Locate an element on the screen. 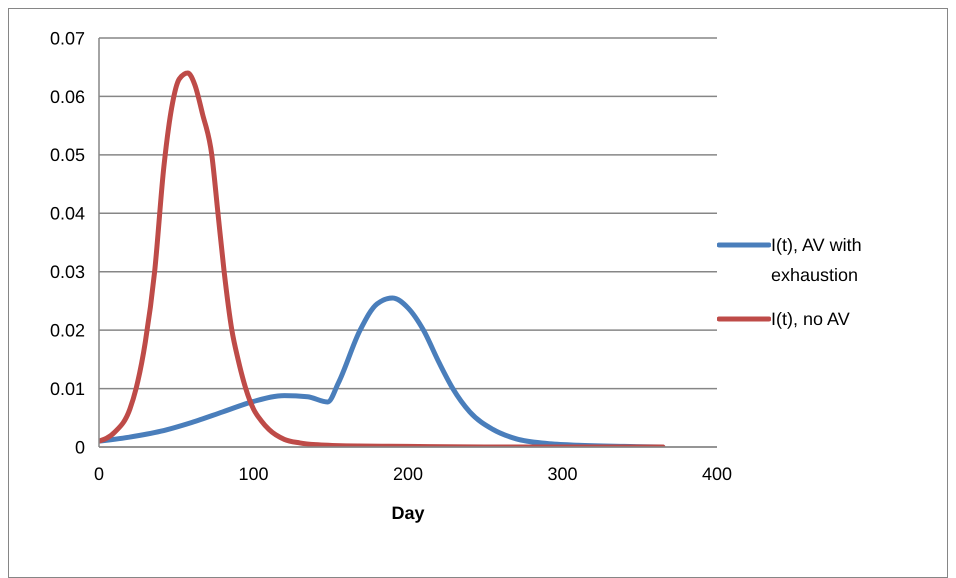  x-tick-label: 300 is located at coordinates (562, 474).